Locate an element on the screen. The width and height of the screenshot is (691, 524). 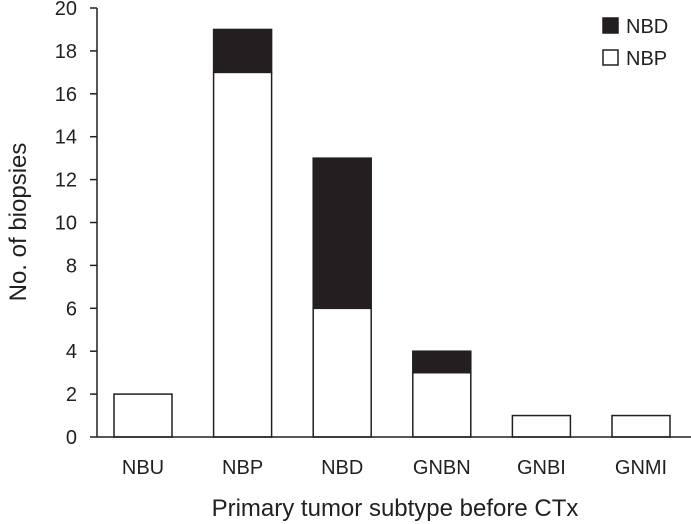
legend-swatch-nbp is located at coordinates (610, 57).